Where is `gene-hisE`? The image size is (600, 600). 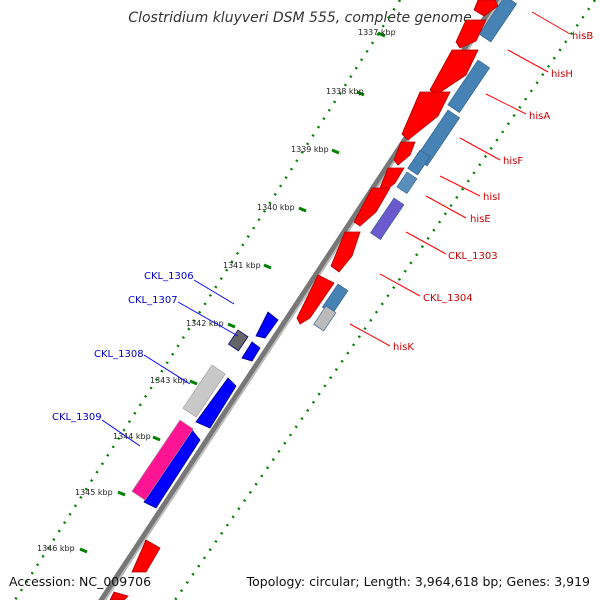
gene-hisE is located at coordinates (392, 180).